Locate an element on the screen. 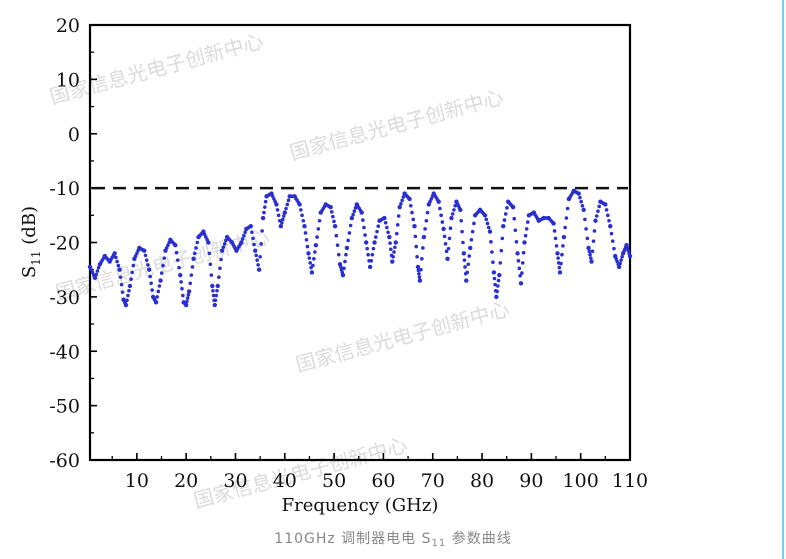 This screenshot has height=559, width=786. y-tick-label: -60 is located at coordinates (64, 461).